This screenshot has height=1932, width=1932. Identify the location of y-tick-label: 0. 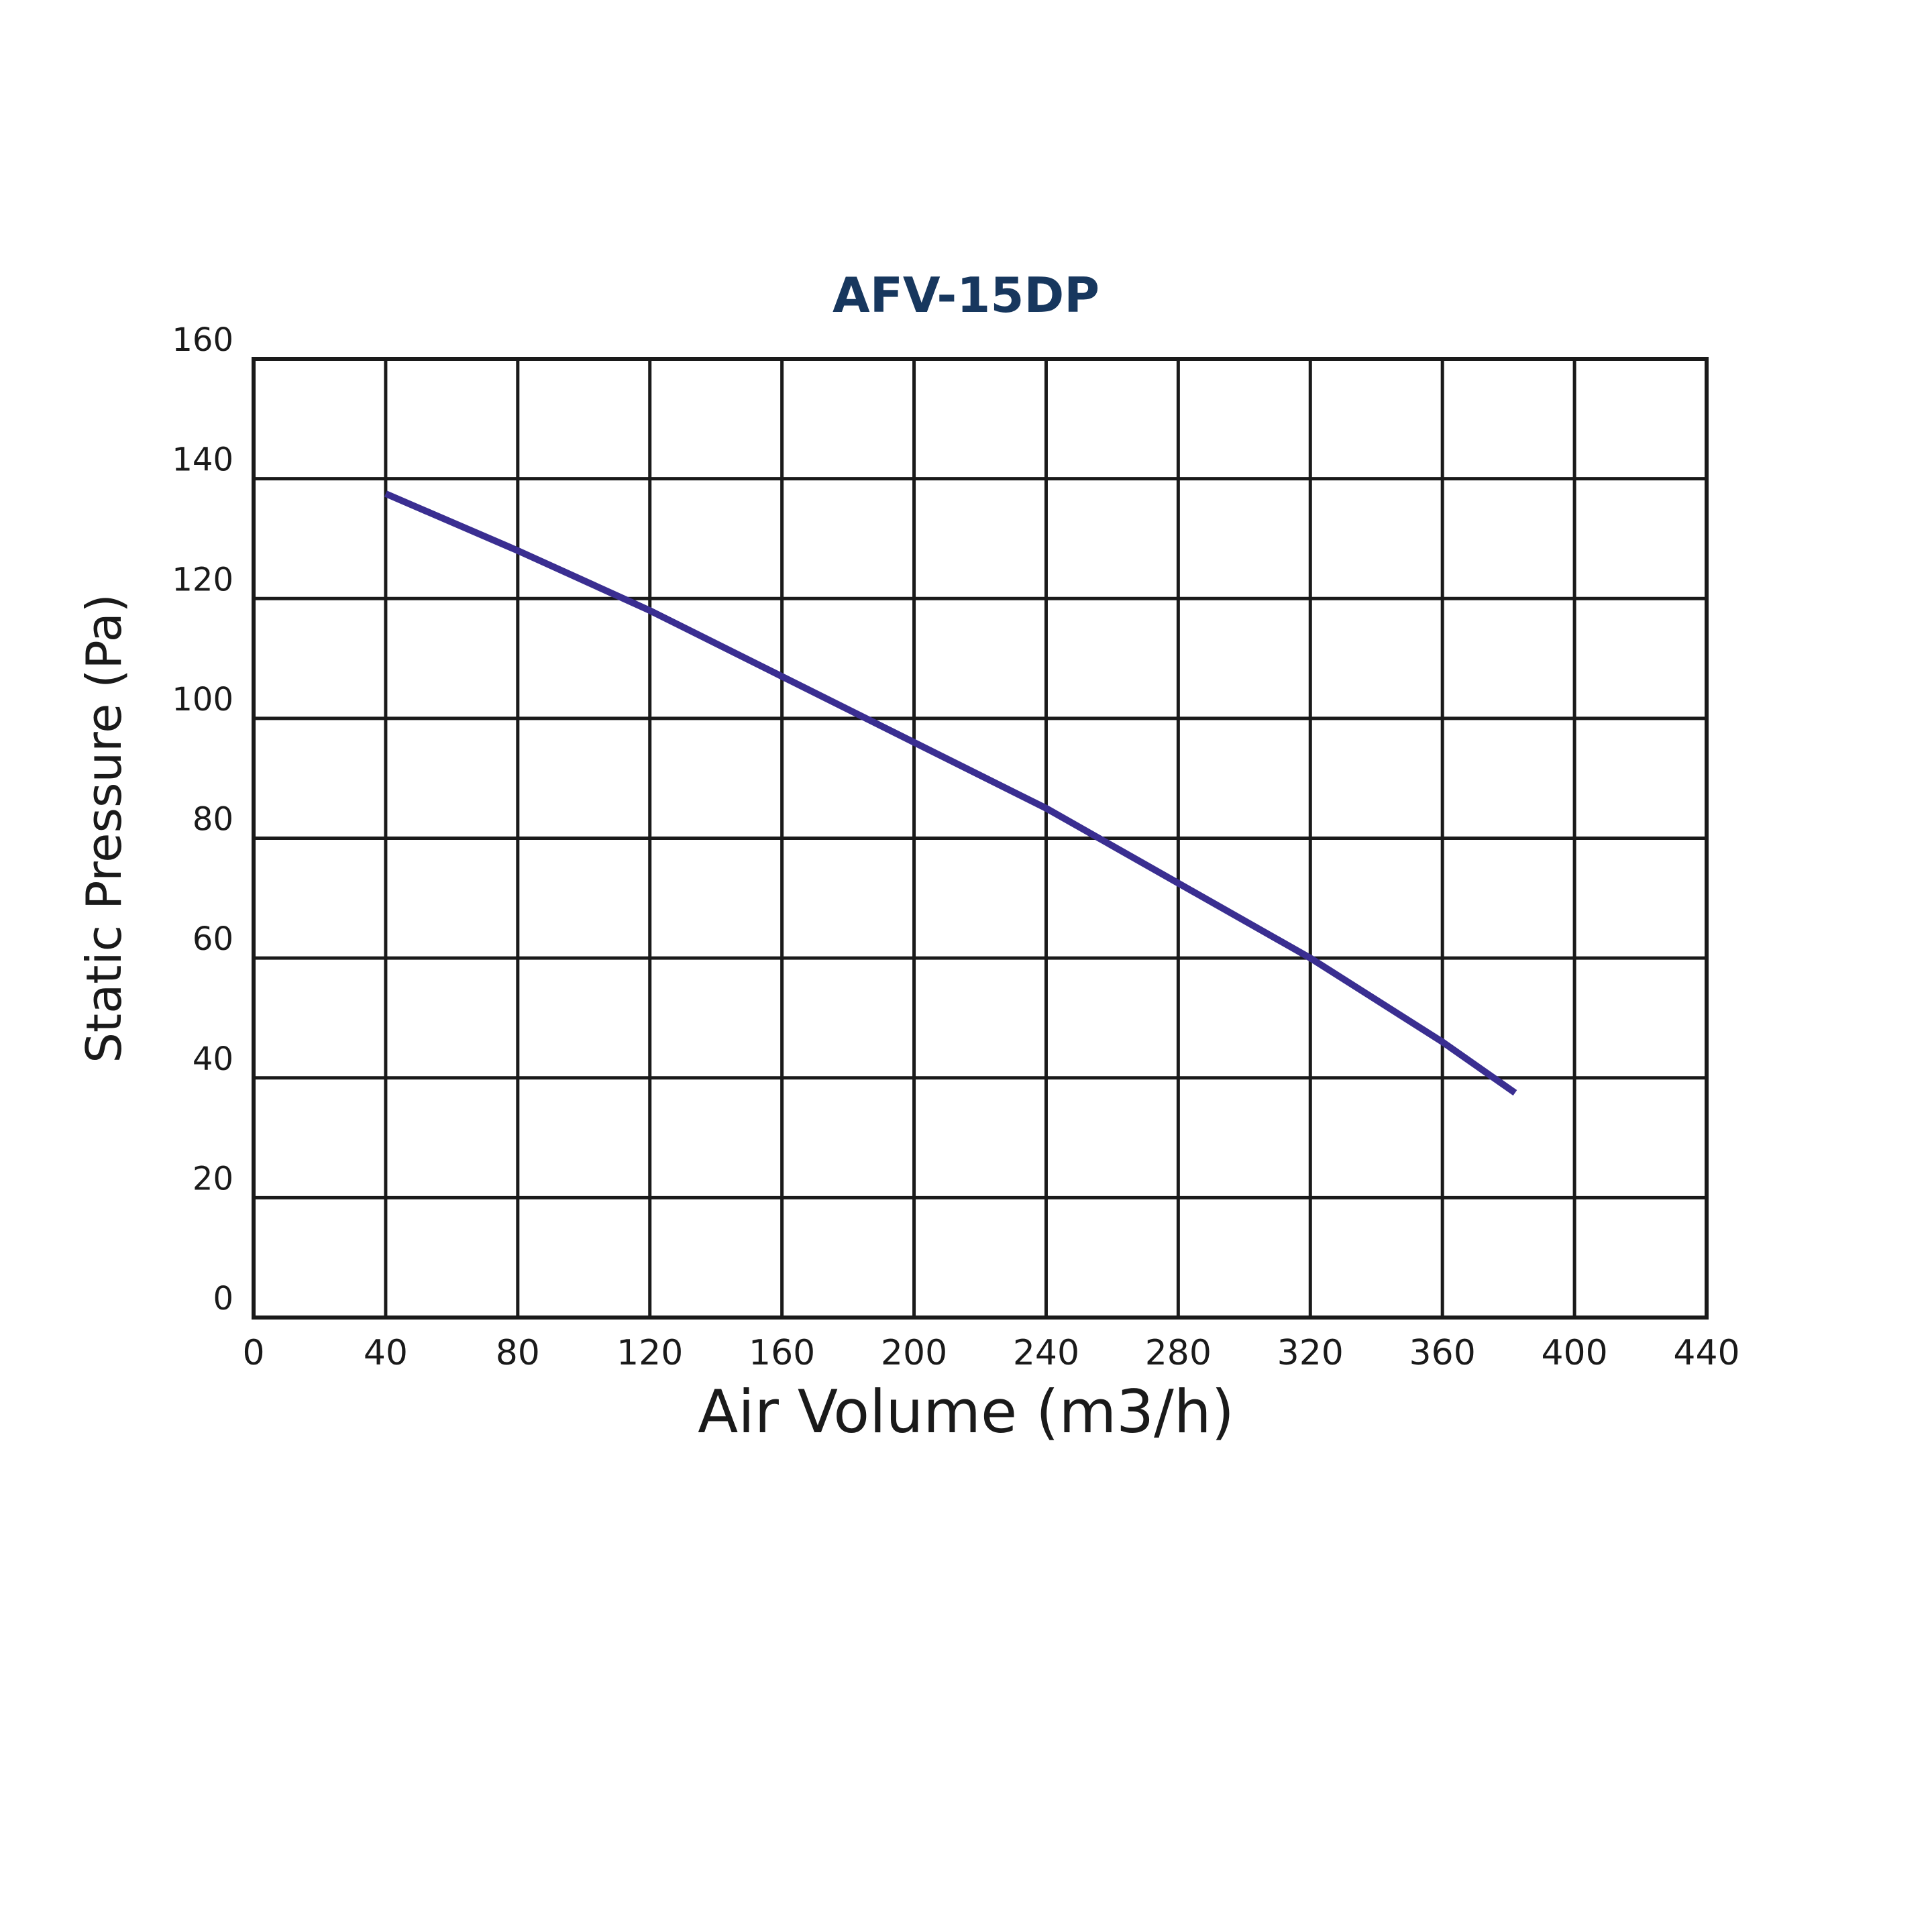
(223, 1299).